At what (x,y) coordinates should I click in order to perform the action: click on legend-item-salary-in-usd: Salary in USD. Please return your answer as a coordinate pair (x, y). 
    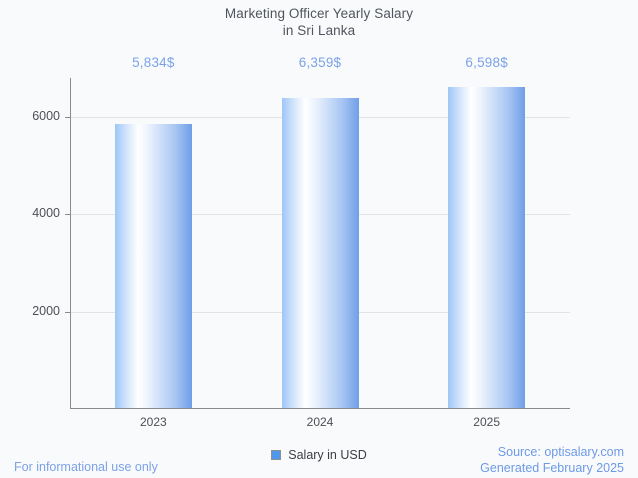
    Looking at the image, I should click on (319, 455).